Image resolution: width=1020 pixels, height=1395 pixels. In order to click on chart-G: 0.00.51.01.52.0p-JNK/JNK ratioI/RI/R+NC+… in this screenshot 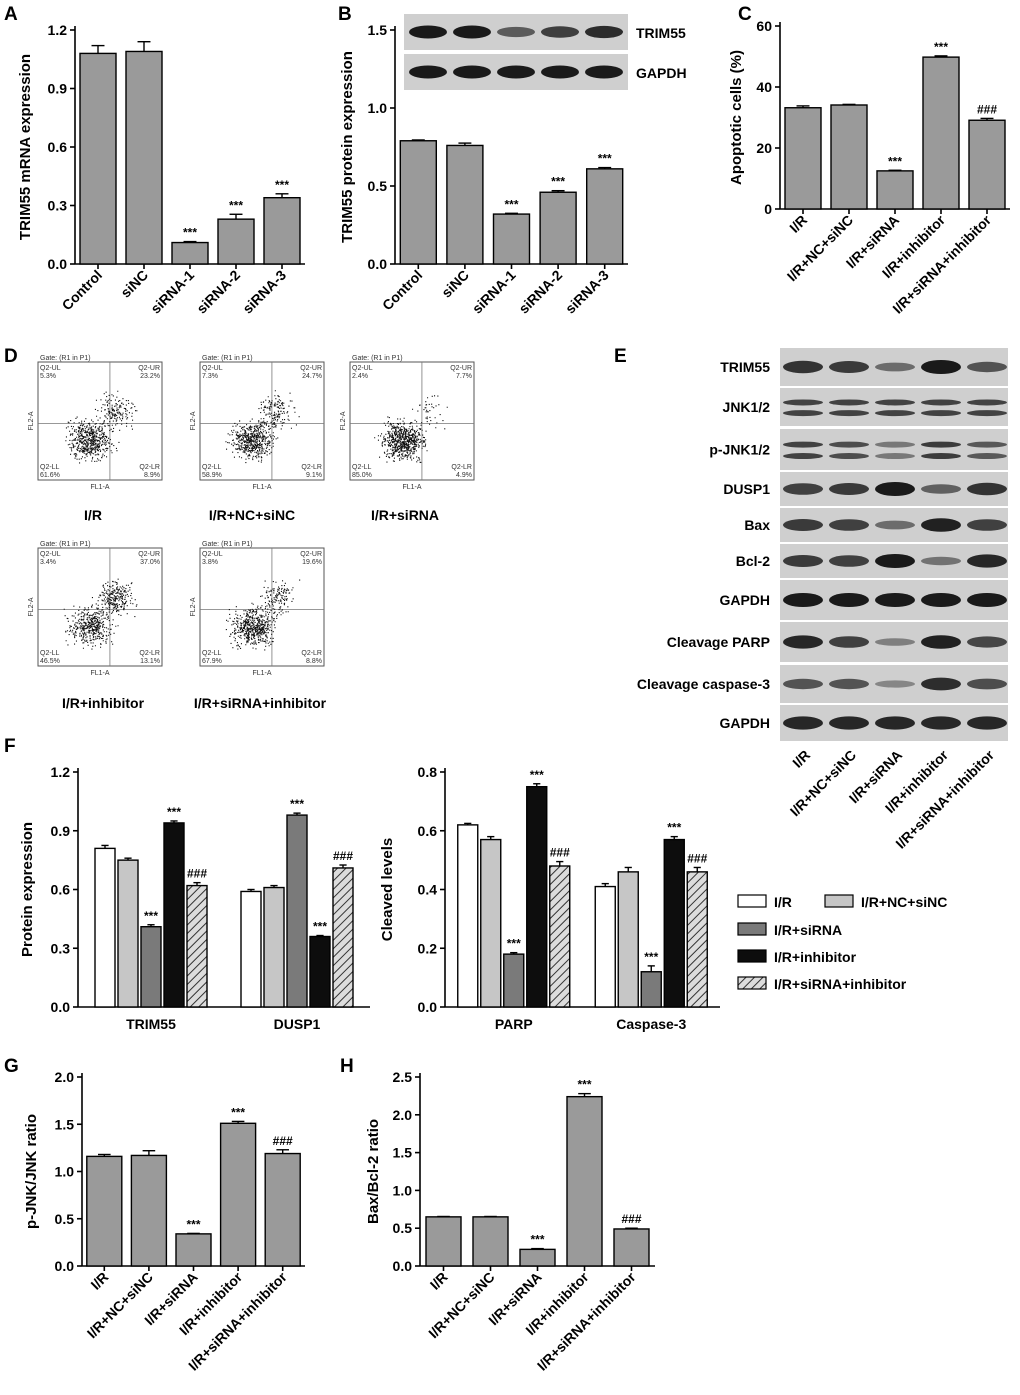, I will do `click(154, 1215)`.